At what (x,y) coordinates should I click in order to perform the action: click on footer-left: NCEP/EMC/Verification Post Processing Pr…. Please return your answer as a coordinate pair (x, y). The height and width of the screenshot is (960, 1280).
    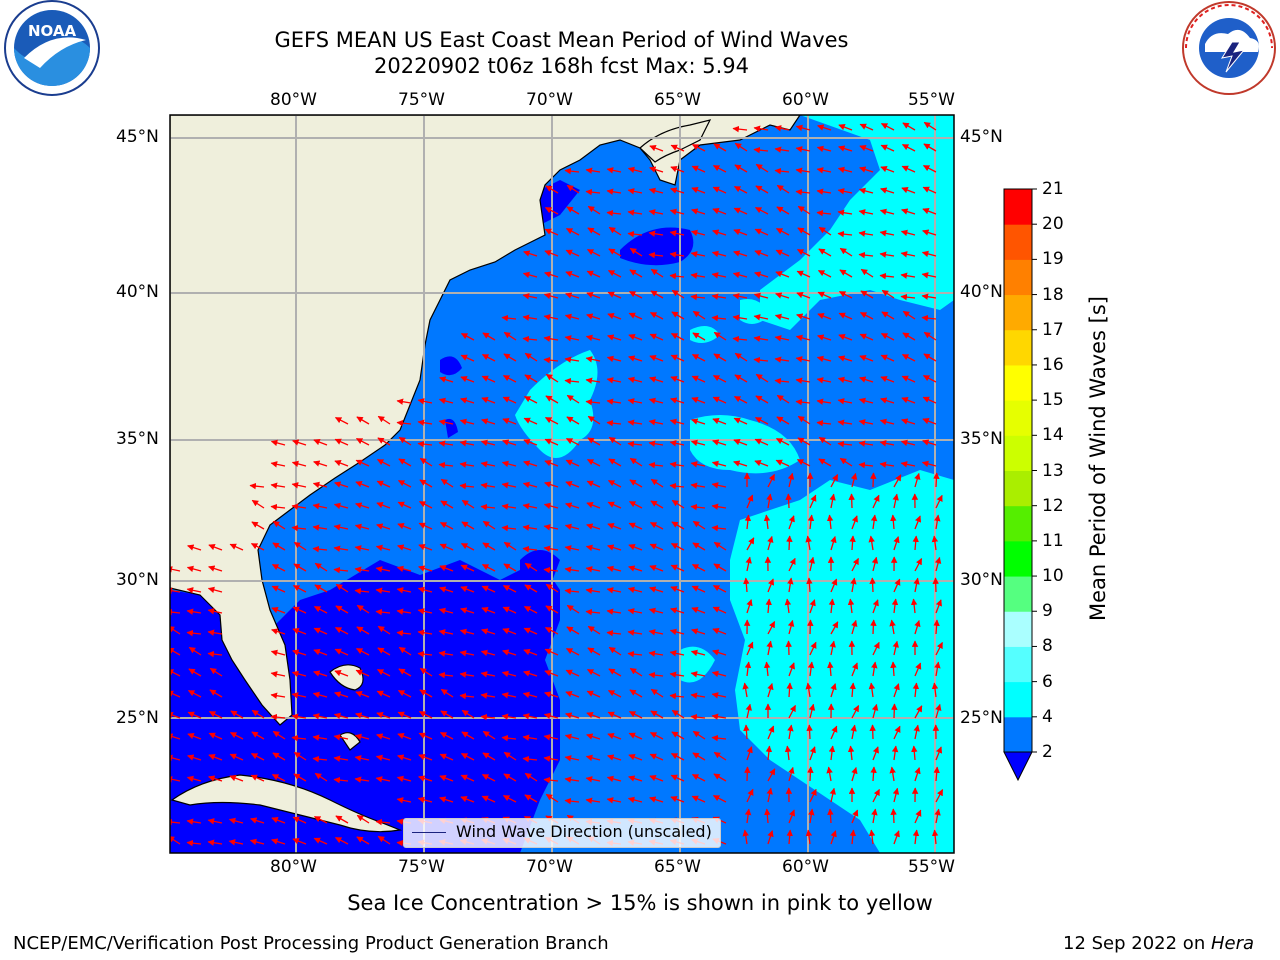
    Looking at the image, I should click on (311, 943).